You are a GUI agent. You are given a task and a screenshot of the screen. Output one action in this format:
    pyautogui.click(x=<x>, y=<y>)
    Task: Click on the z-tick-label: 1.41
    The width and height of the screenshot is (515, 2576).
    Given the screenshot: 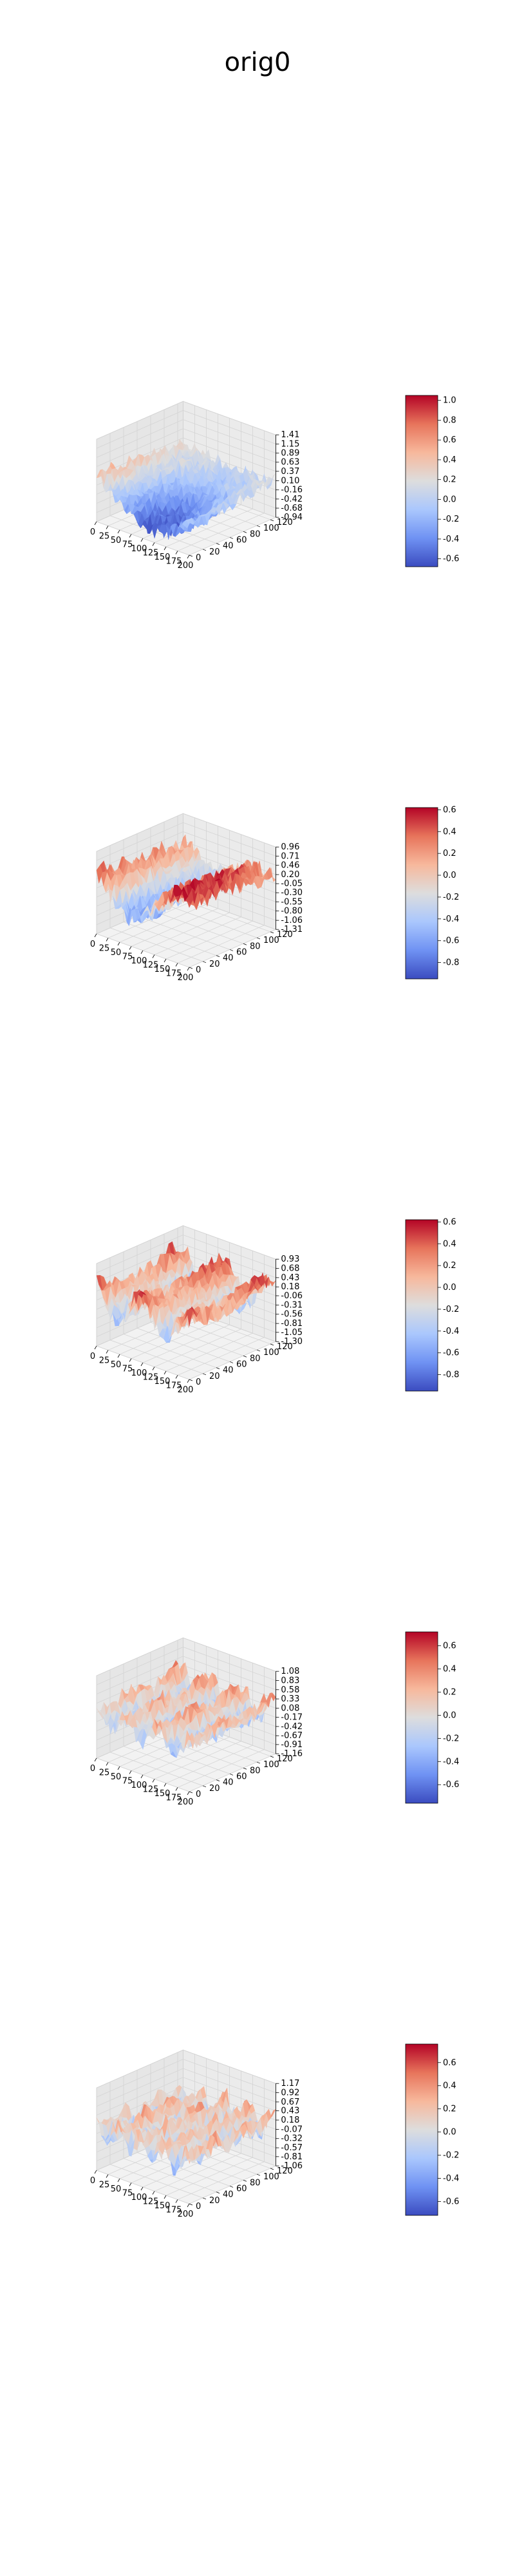 What is the action you would take?
    pyautogui.click(x=290, y=435)
    